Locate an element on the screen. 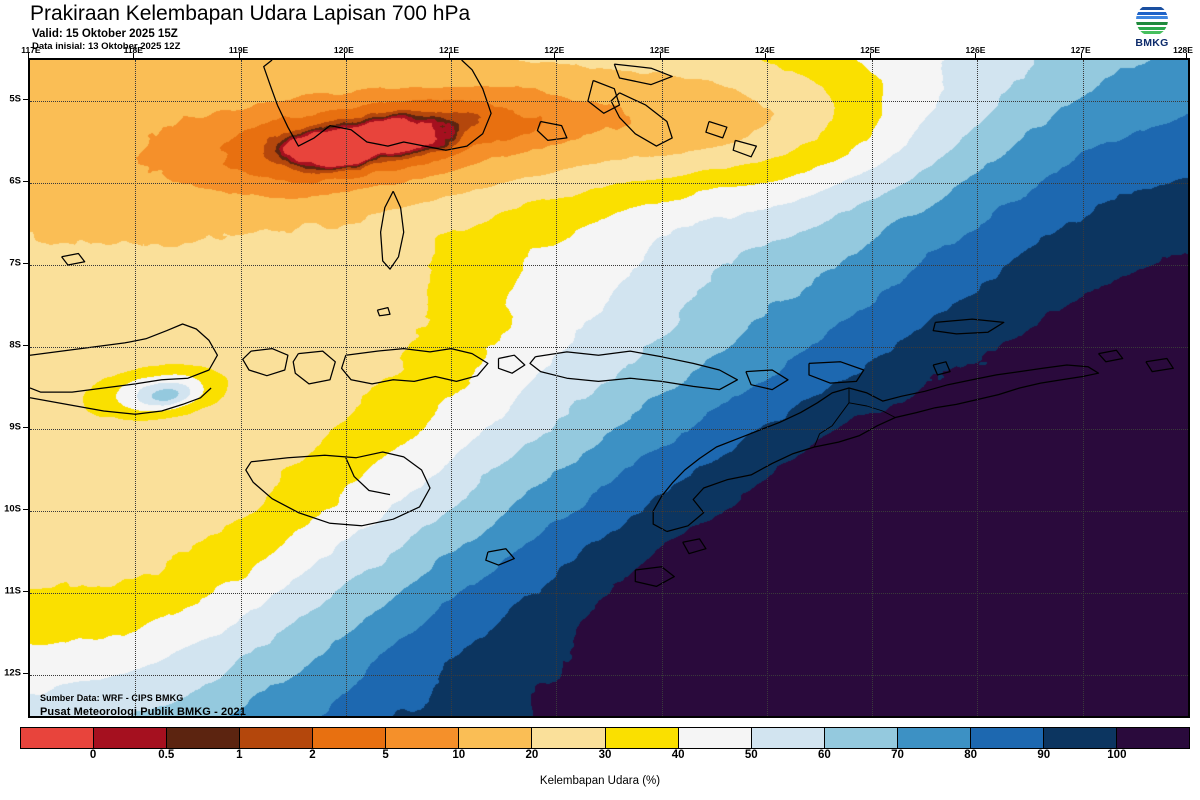 This screenshot has height=800, width=1200. colorbar-tick-80: 80 is located at coordinates (971, 755).